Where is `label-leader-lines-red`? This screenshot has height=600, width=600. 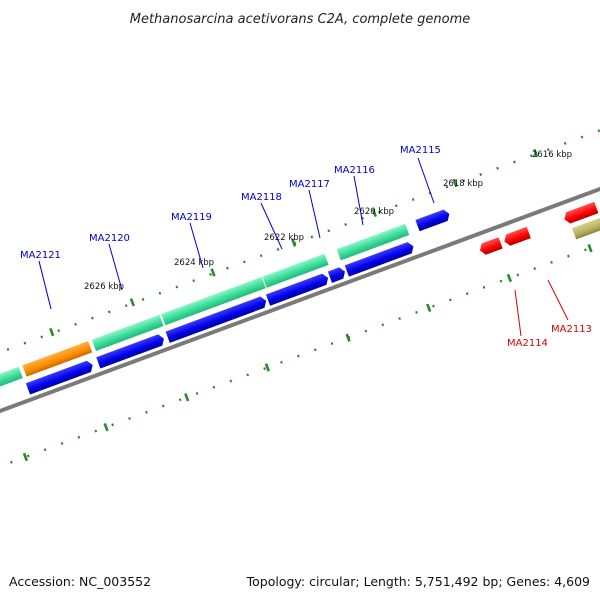 label-leader-lines-red is located at coordinates (541, 308).